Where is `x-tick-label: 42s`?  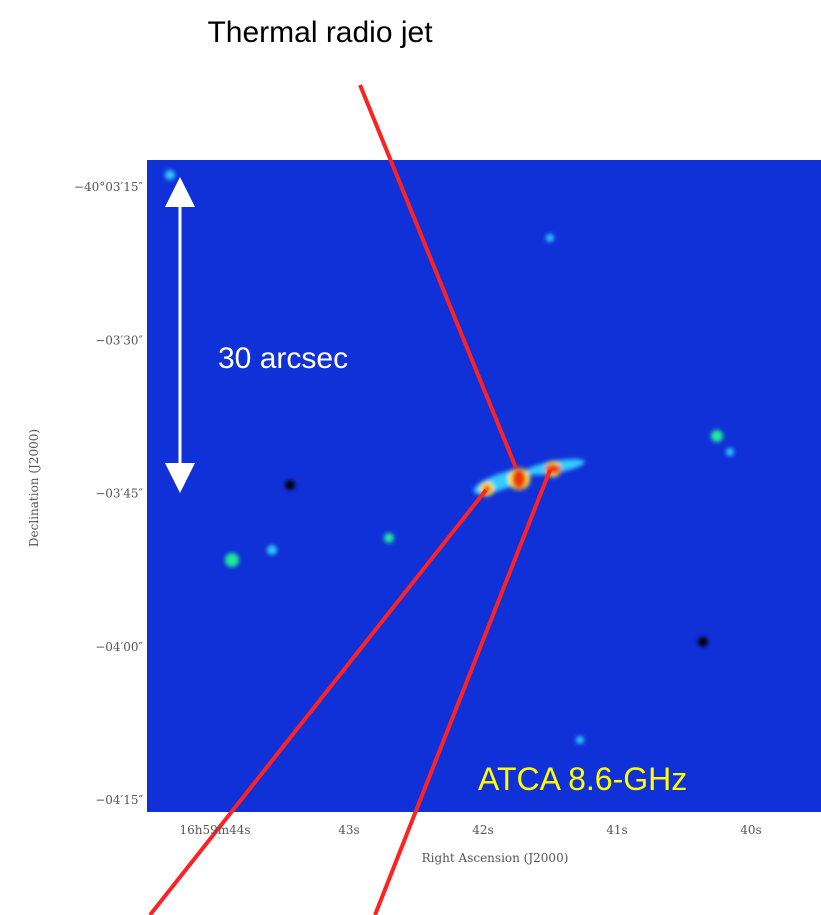 x-tick-label: 42s is located at coordinates (482, 830).